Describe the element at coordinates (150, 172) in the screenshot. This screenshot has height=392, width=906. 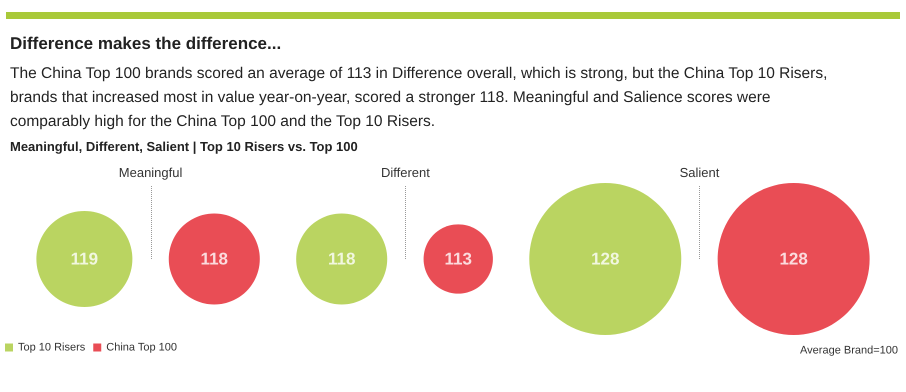
I see `category-label: Meaningful` at that location.